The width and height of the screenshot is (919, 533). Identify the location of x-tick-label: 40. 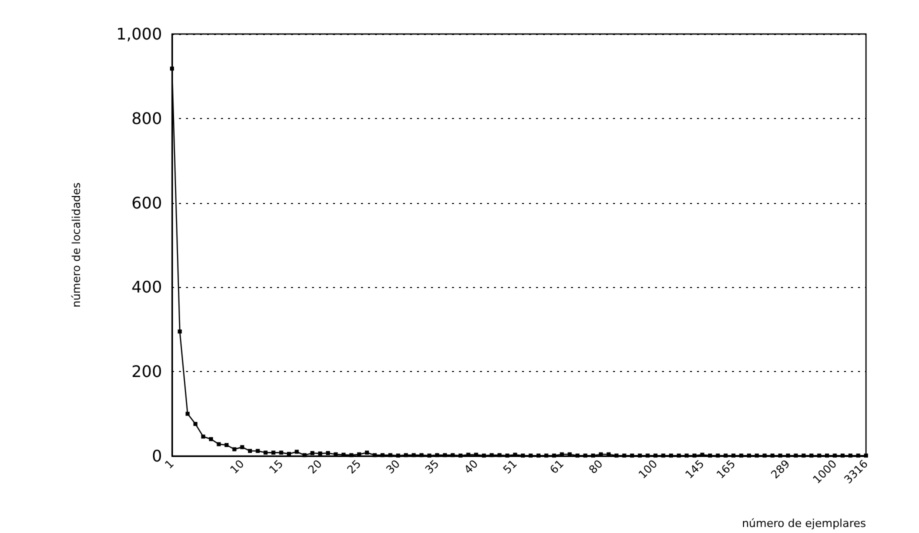
(471, 466).